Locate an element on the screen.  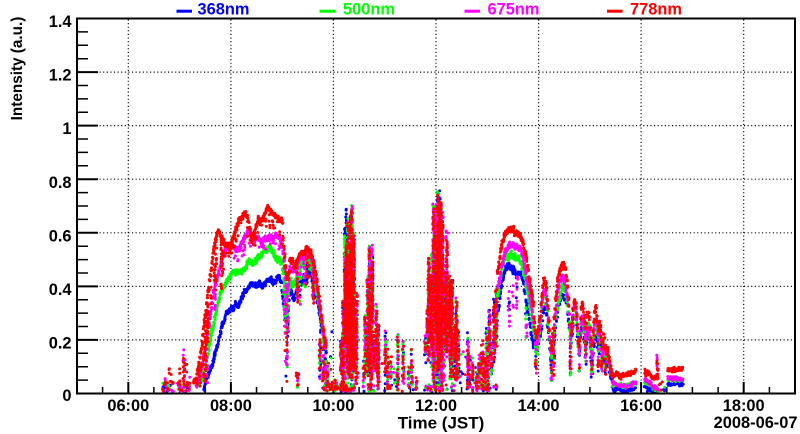
svg-text: 778nm is located at coordinates (656, 10).